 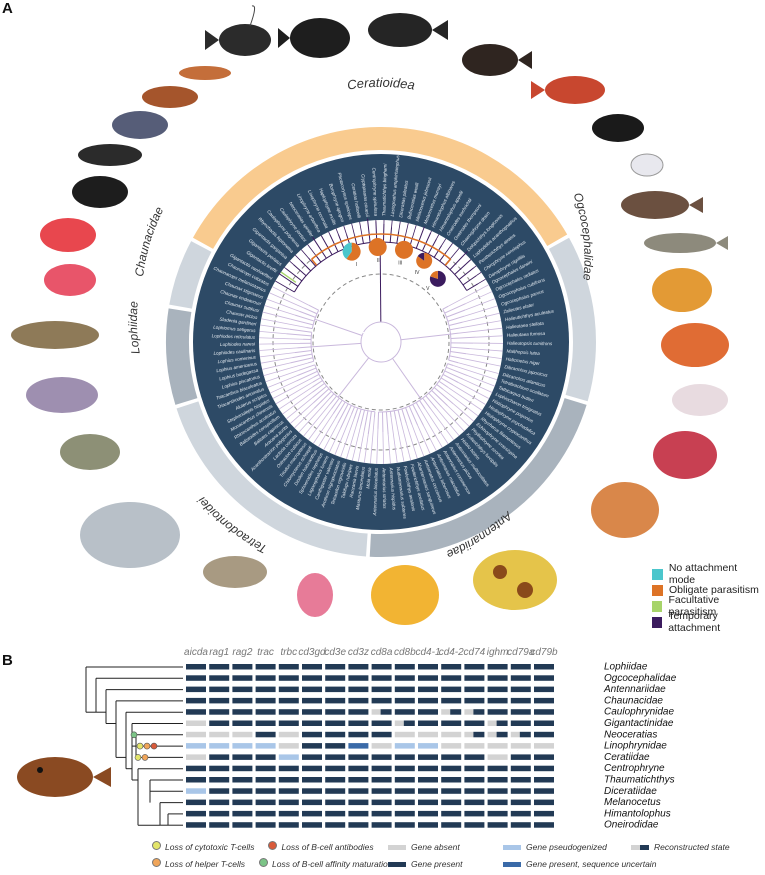 What do you see at coordinates (630, 734) in the screenshot?
I see `family-label: Neoceratias` at bounding box center [630, 734].